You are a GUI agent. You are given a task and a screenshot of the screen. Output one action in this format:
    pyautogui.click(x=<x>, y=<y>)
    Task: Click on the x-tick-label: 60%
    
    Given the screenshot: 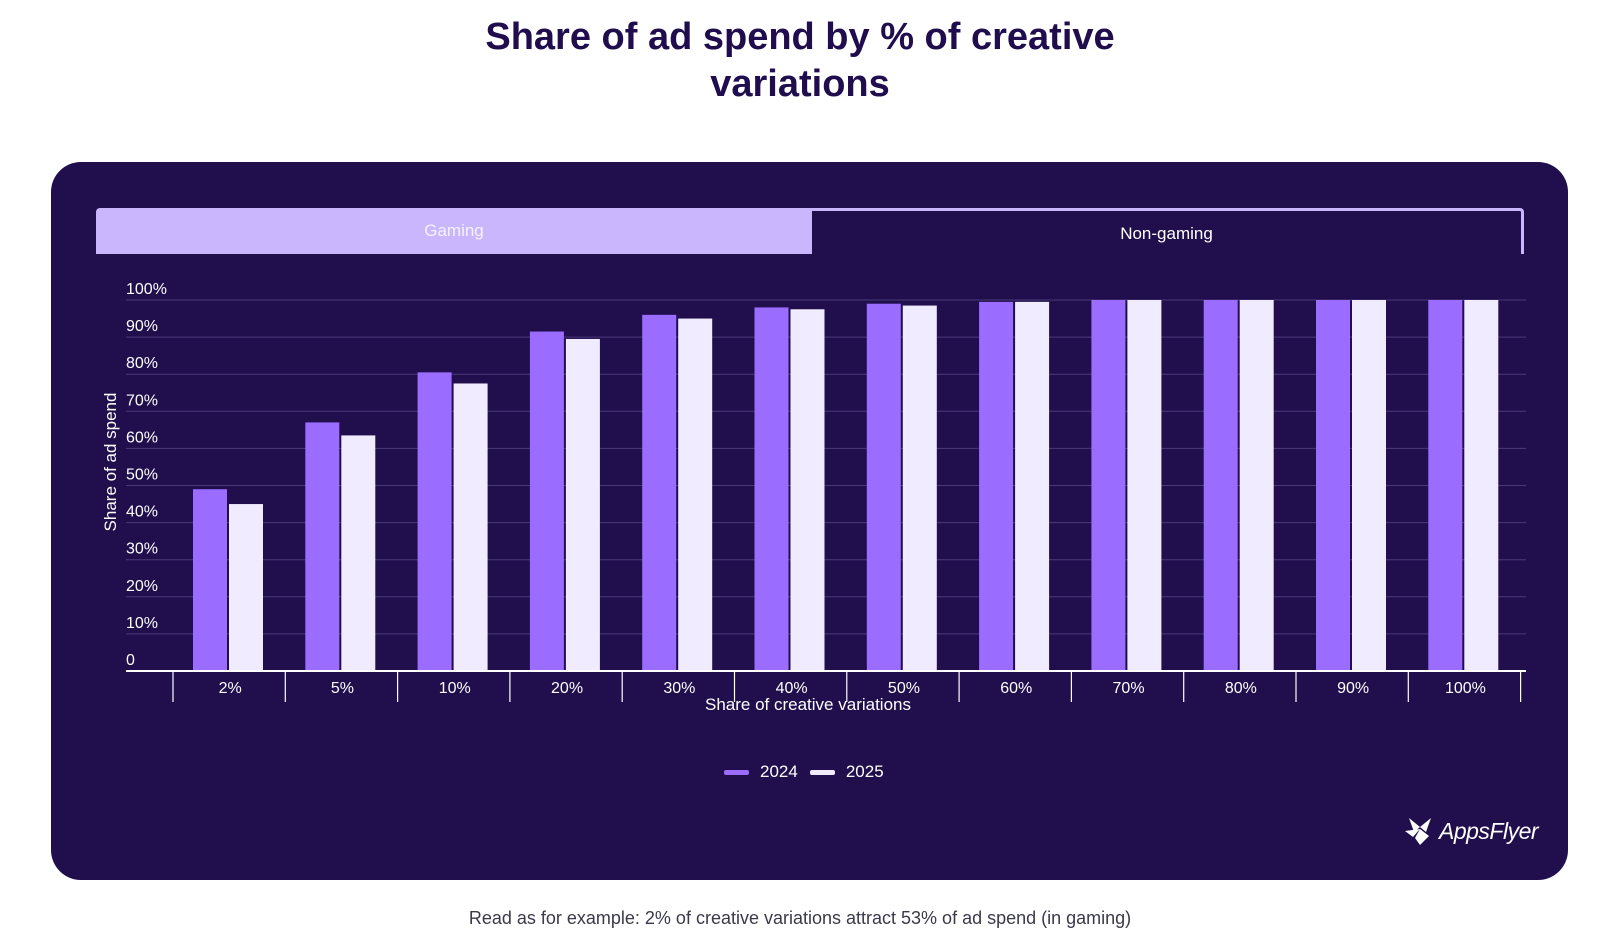 What is the action you would take?
    pyautogui.click(x=1016, y=688)
    